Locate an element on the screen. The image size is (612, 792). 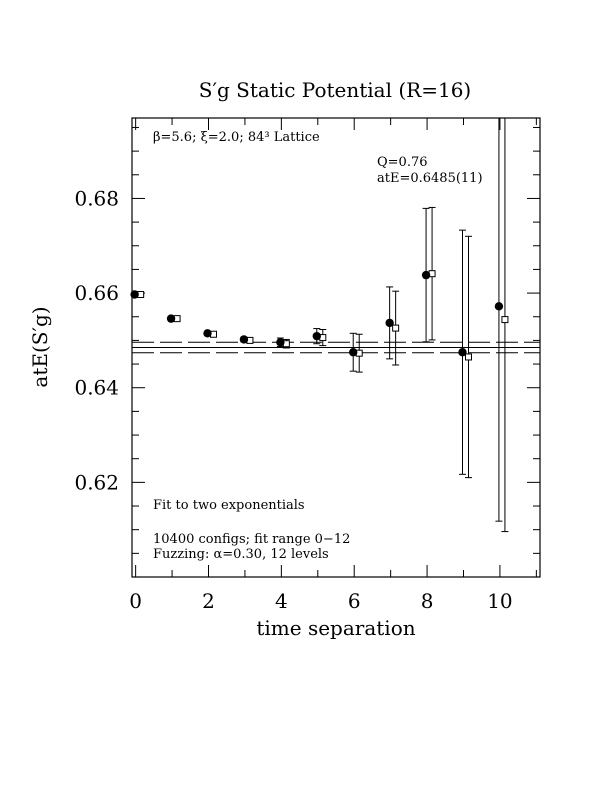
y-tick-label: 0.66 is located at coordinates (96, 293).